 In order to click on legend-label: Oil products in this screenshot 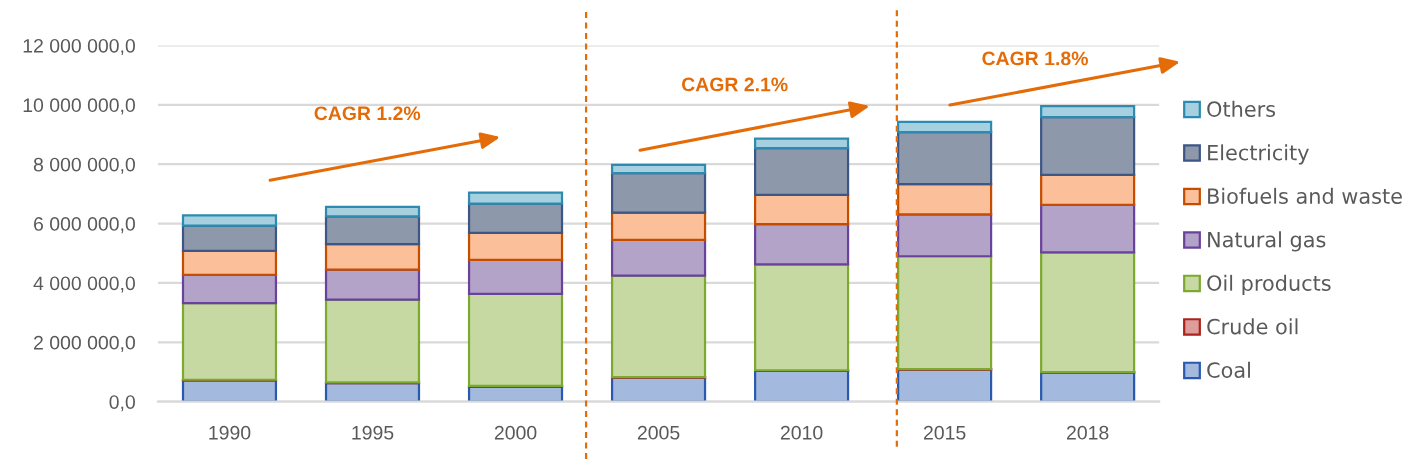, I will do `click(1269, 284)`.